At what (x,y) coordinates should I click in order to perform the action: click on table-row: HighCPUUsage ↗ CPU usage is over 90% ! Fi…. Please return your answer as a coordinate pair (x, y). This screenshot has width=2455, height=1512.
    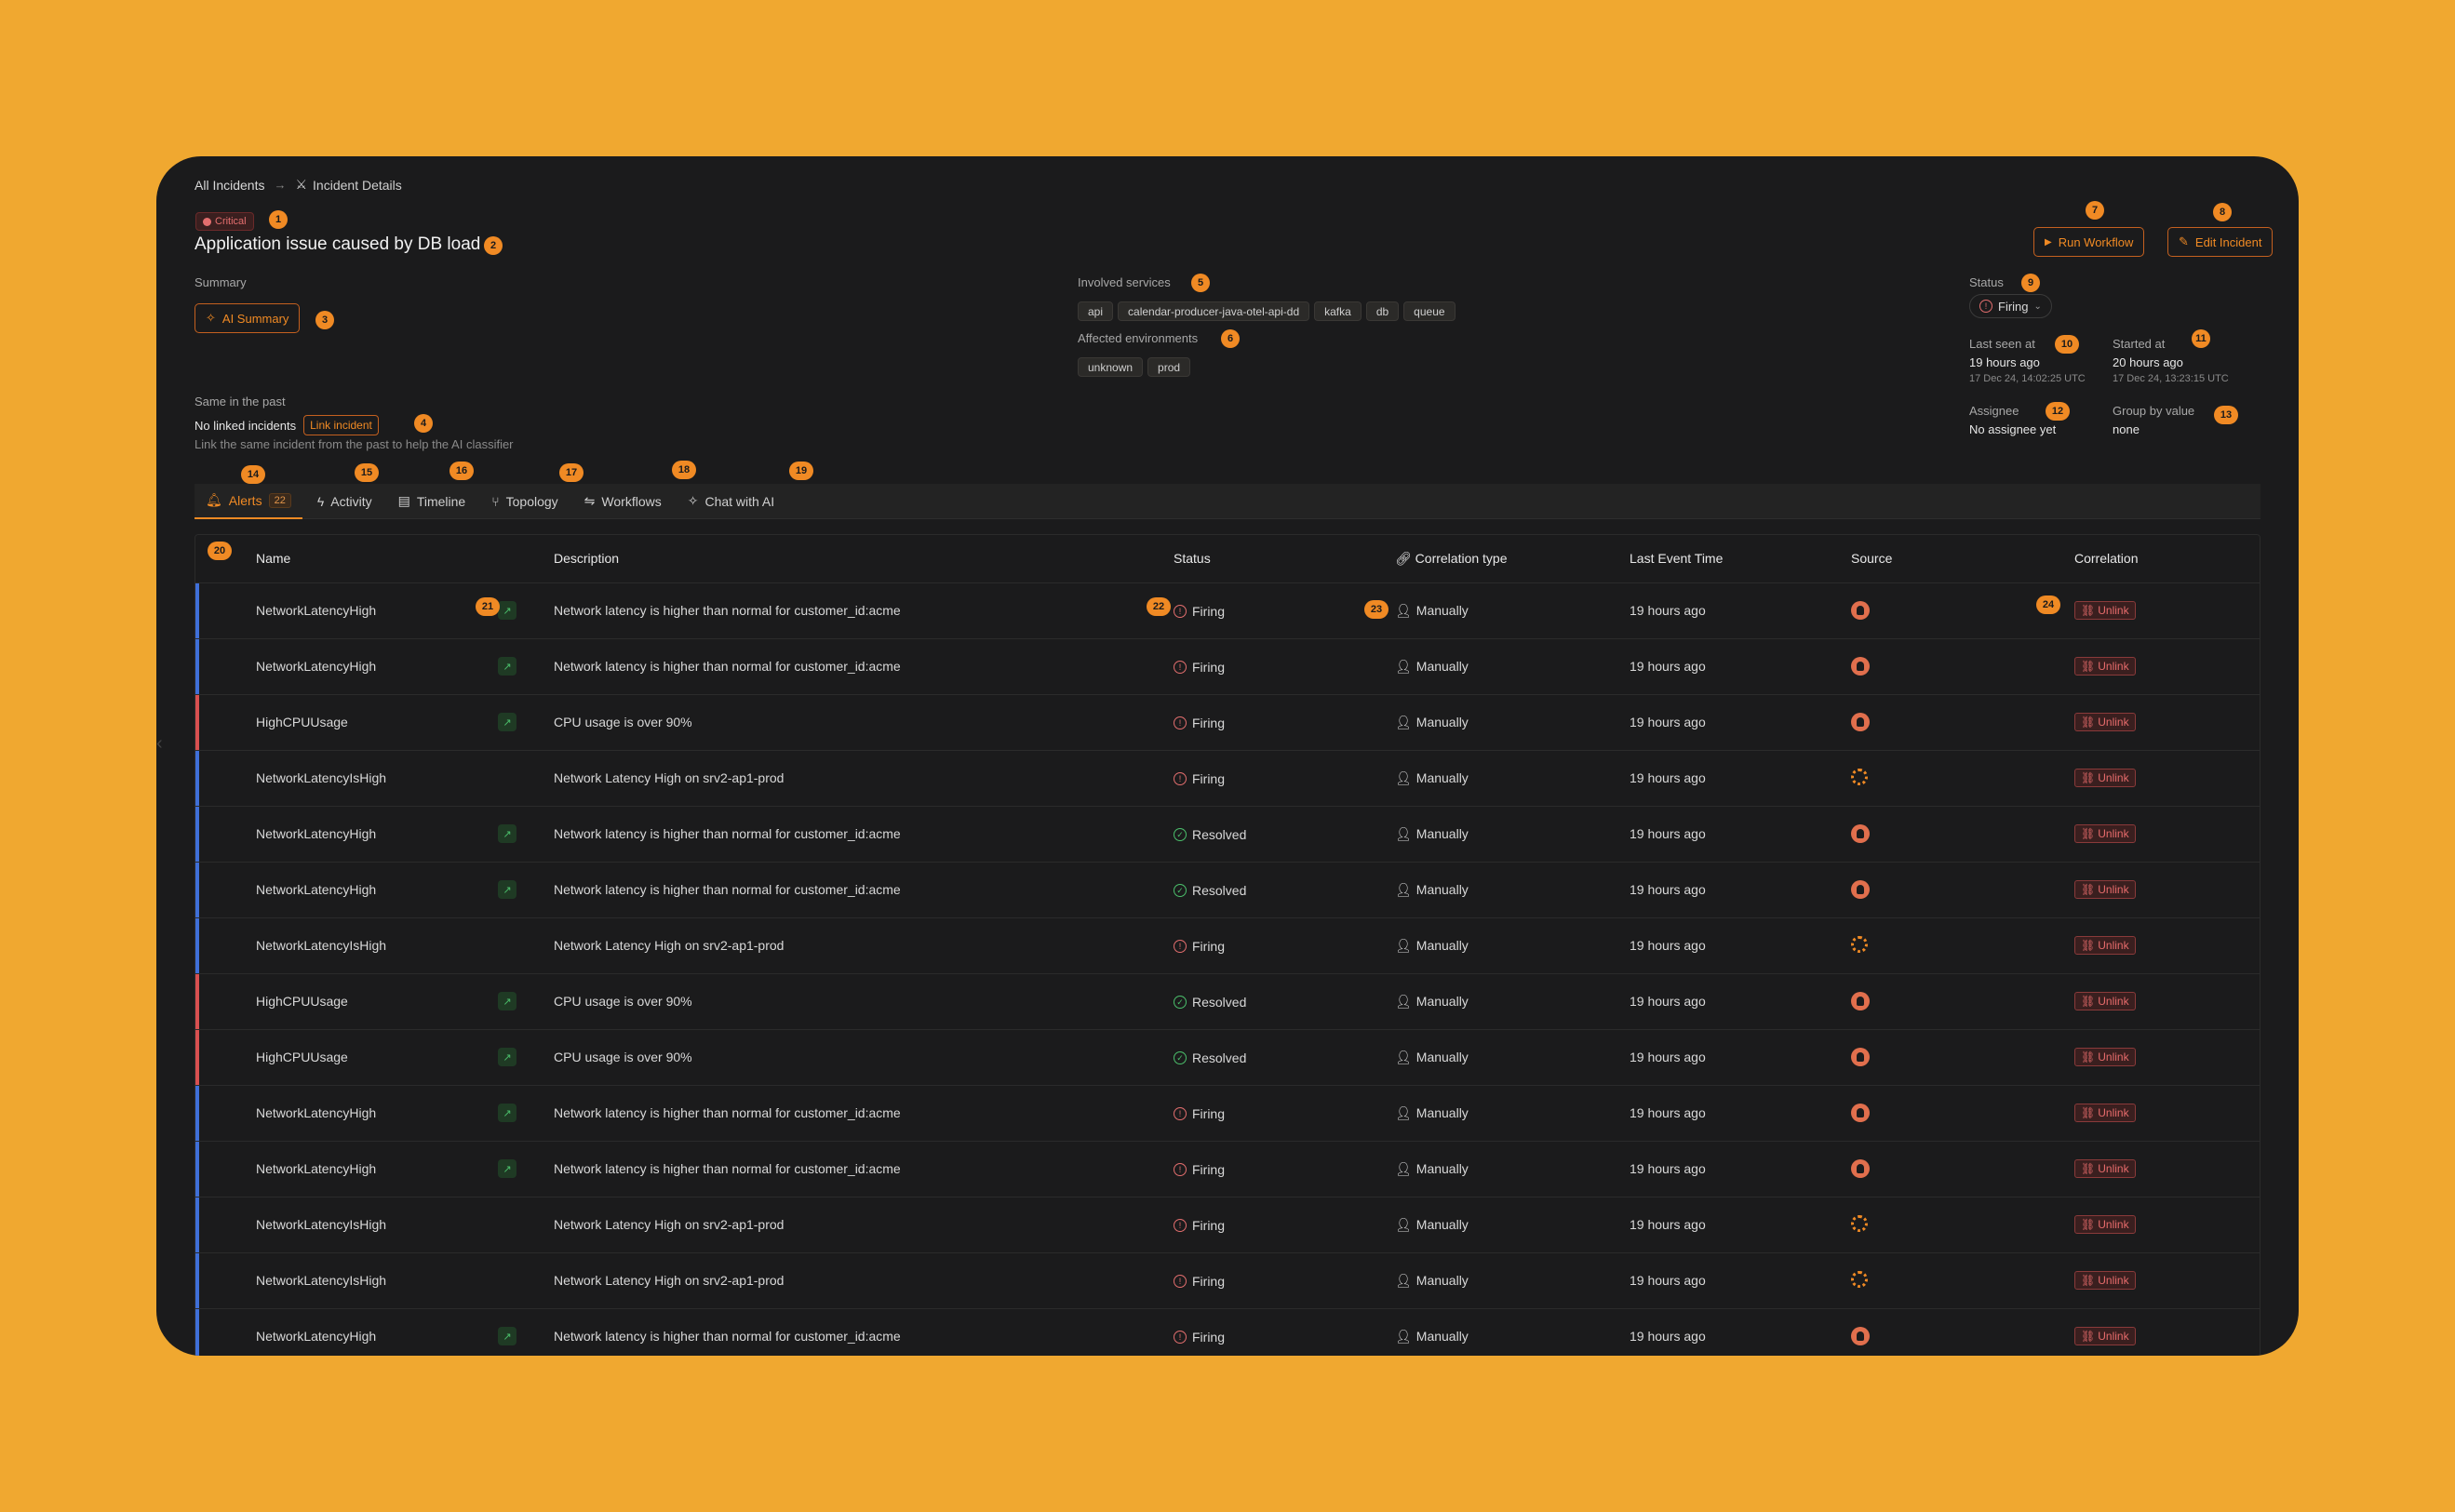
    Looking at the image, I should click on (1227, 722).